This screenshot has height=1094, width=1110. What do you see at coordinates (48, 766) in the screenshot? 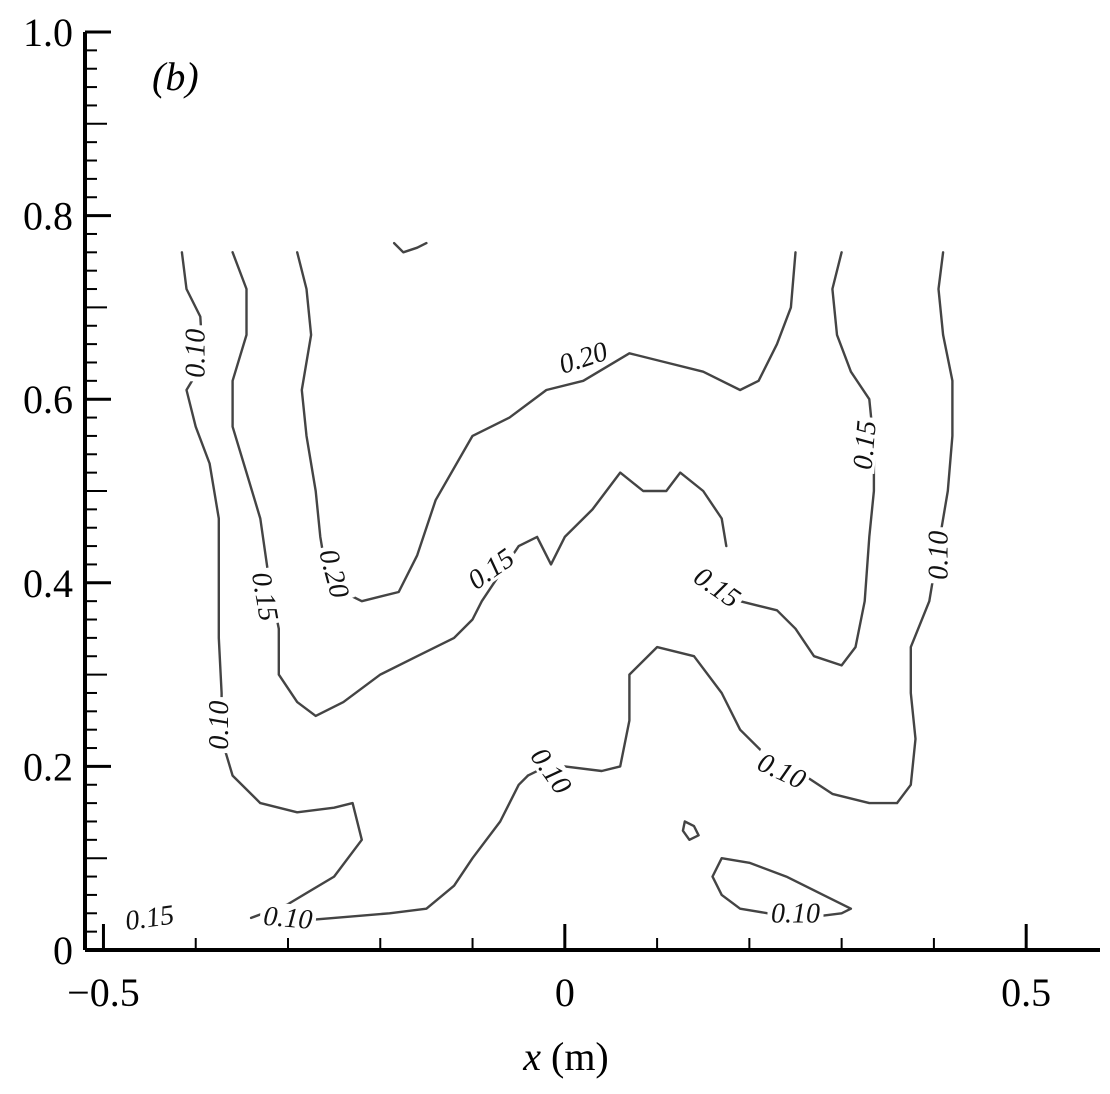
I see `y-tick-label-1: 0.2` at bounding box center [48, 766].